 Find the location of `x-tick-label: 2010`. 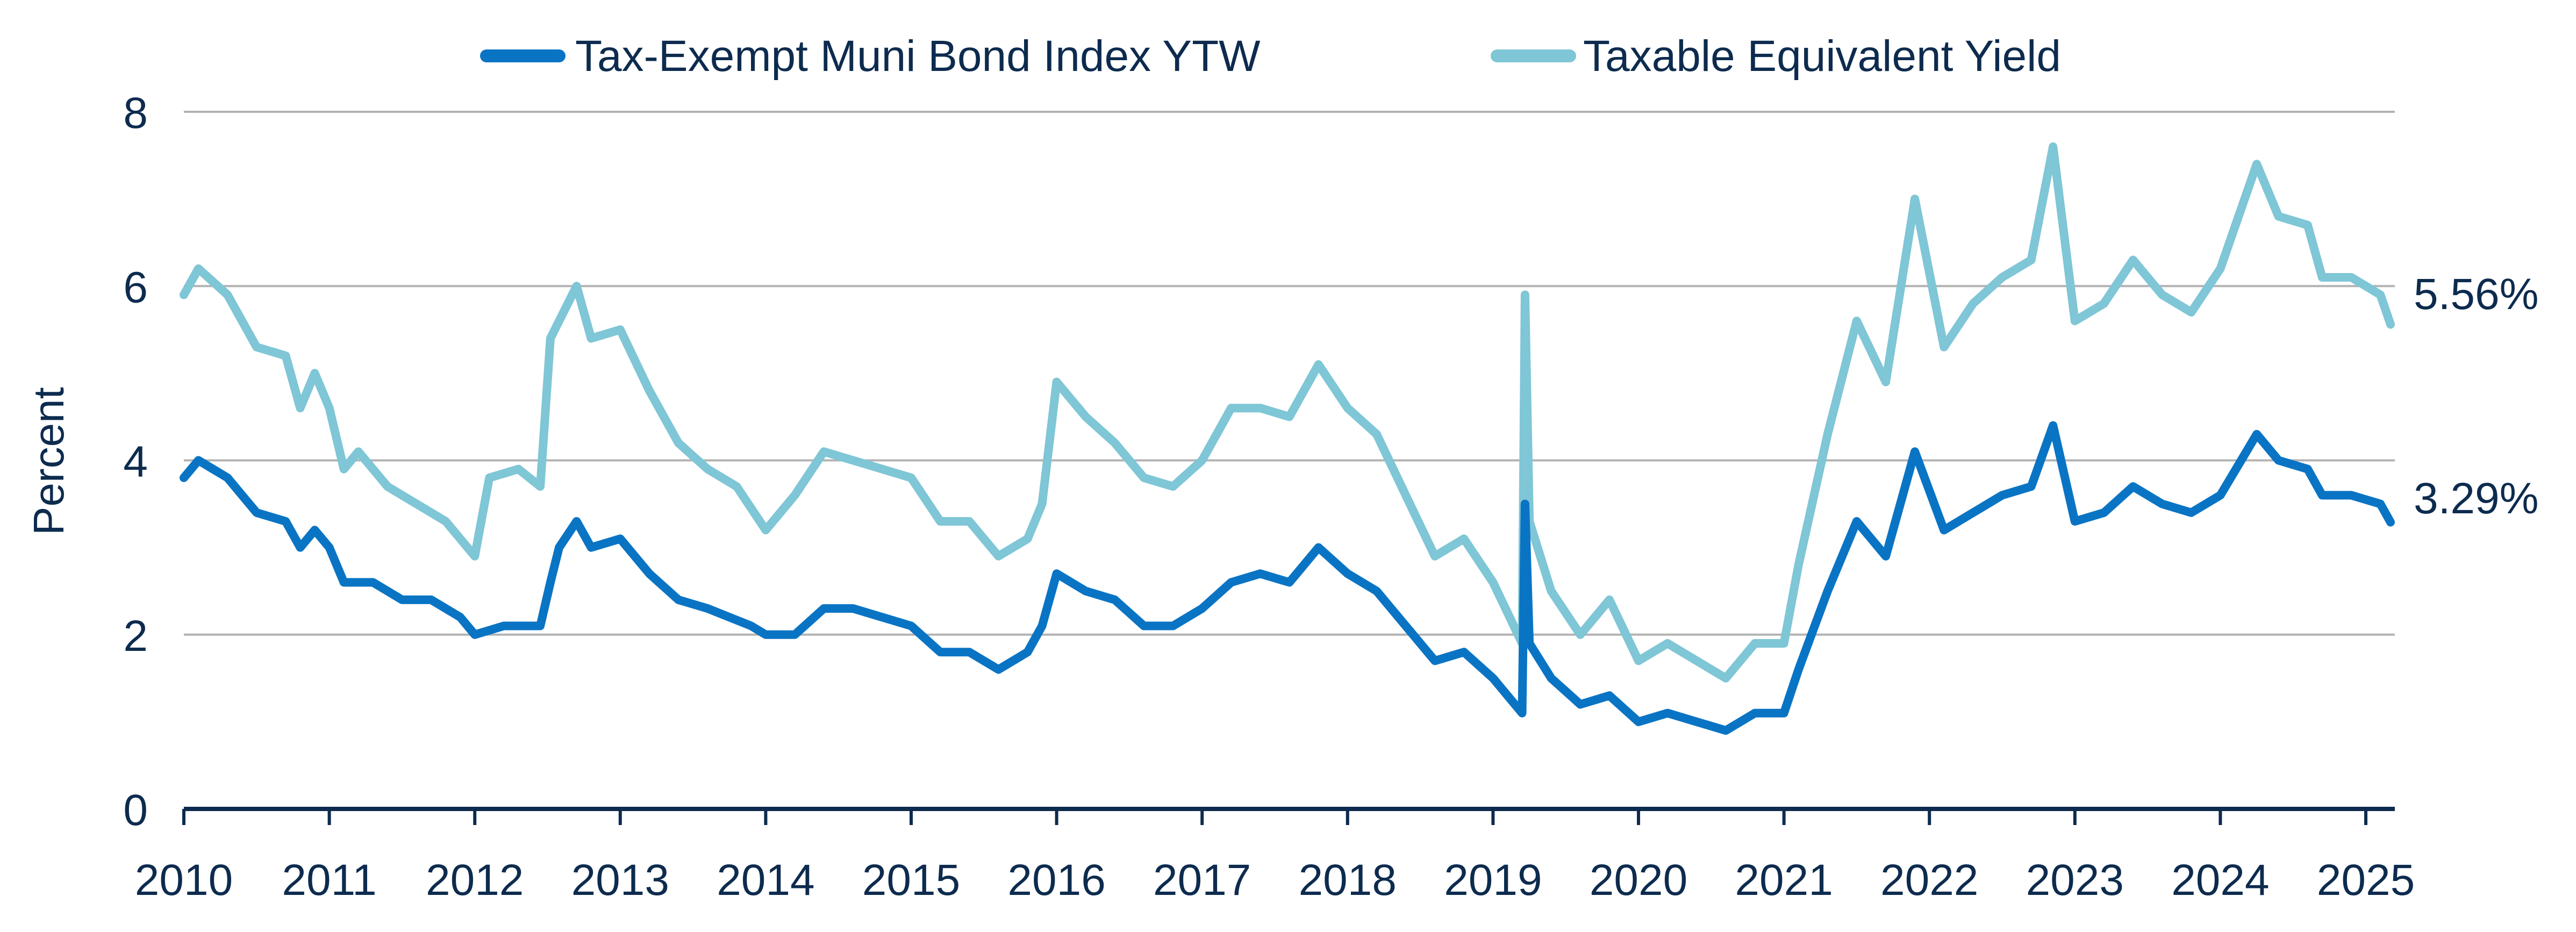

x-tick-label: 2010 is located at coordinates (184, 880).